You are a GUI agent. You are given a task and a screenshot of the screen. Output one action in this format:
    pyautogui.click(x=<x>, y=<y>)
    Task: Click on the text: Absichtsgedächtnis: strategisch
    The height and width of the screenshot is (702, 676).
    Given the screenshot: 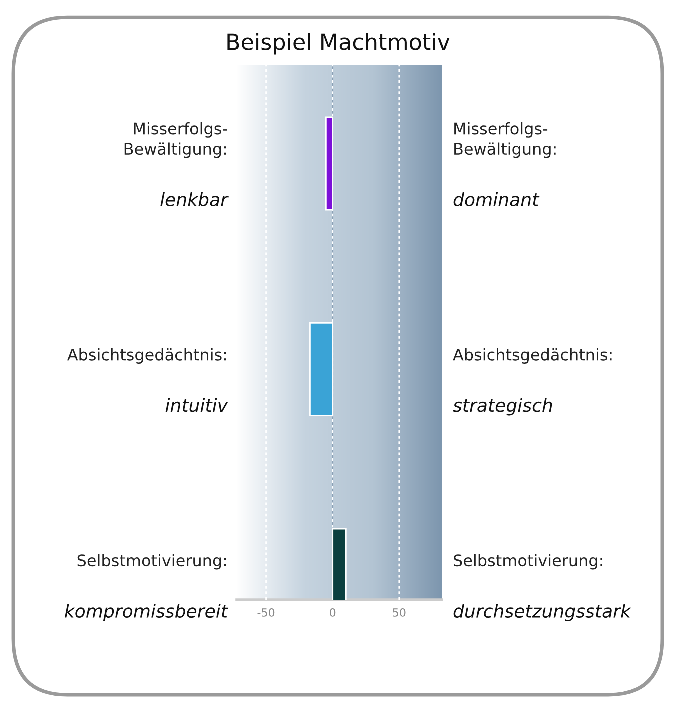 What is the action you would take?
    pyautogui.click(x=532, y=382)
    